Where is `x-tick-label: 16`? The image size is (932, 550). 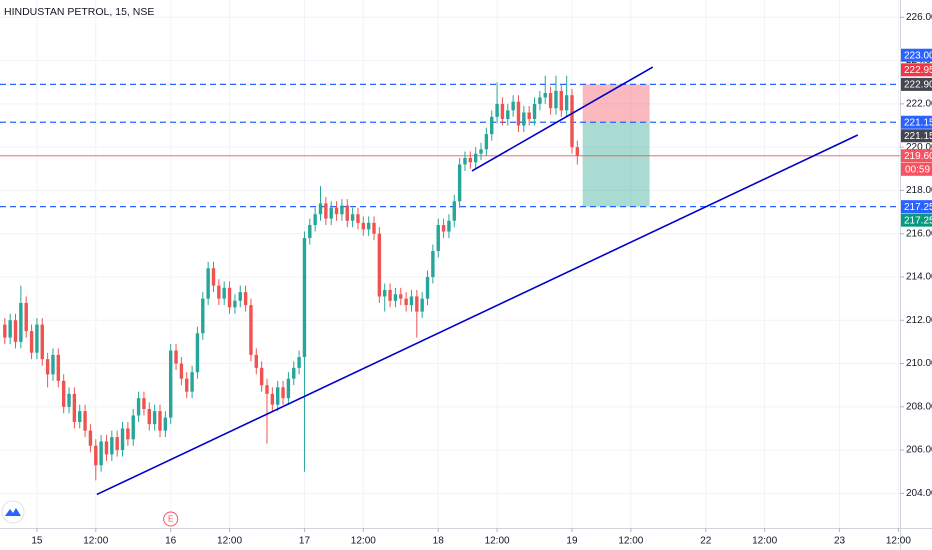
x-tick-label: 16 is located at coordinates (171, 541).